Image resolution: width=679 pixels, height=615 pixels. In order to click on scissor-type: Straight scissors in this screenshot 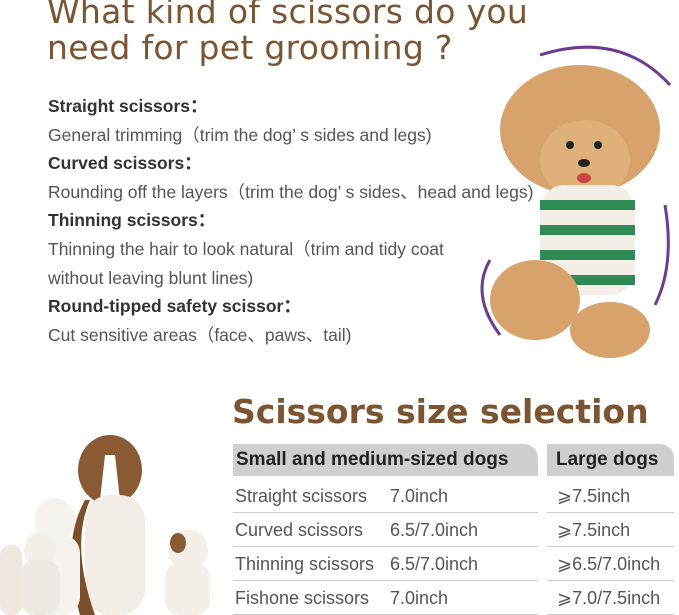, I will do `click(301, 496)`.